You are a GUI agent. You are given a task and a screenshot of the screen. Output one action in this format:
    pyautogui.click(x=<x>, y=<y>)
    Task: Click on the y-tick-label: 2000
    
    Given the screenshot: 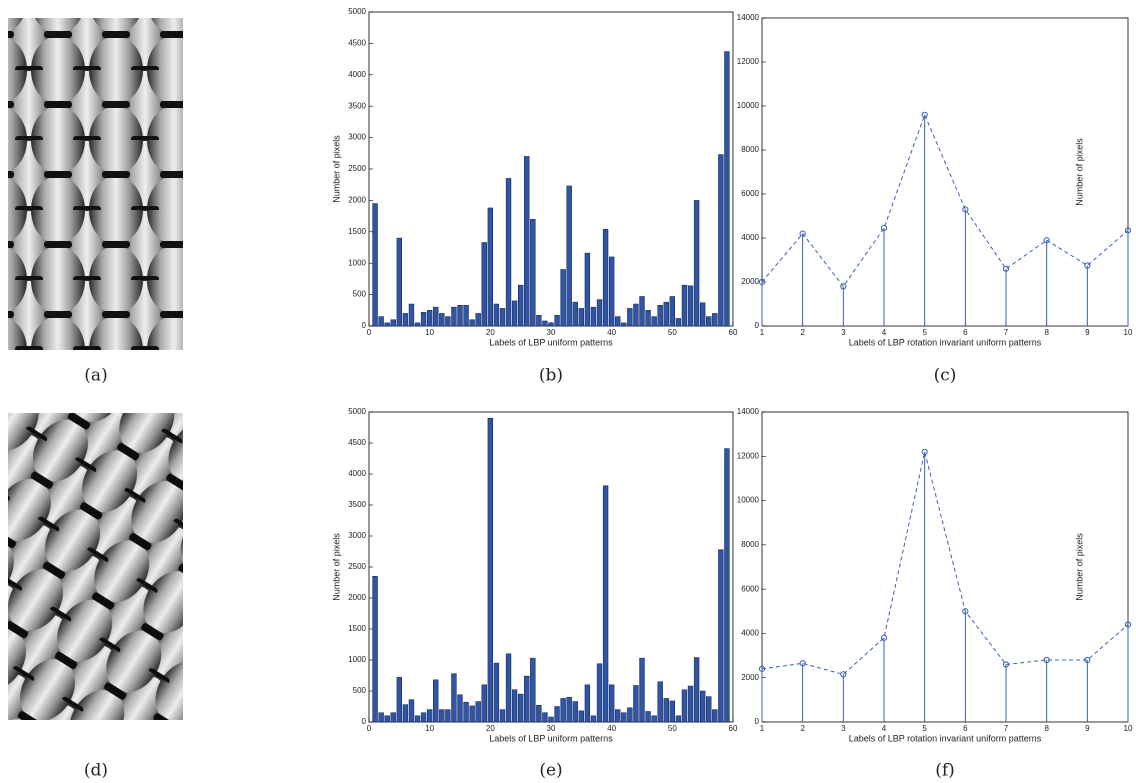 What is the action you would take?
    pyautogui.click(x=750, y=281)
    